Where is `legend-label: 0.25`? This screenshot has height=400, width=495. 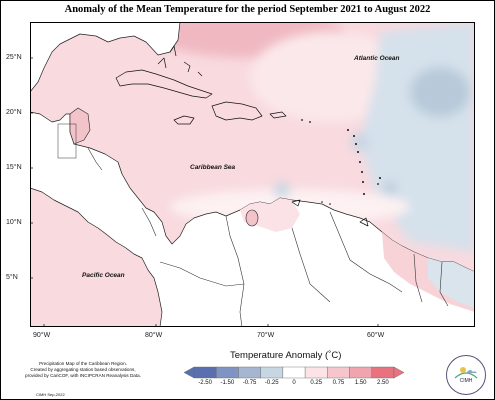
legend-label: 0.25 is located at coordinates (316, 383).